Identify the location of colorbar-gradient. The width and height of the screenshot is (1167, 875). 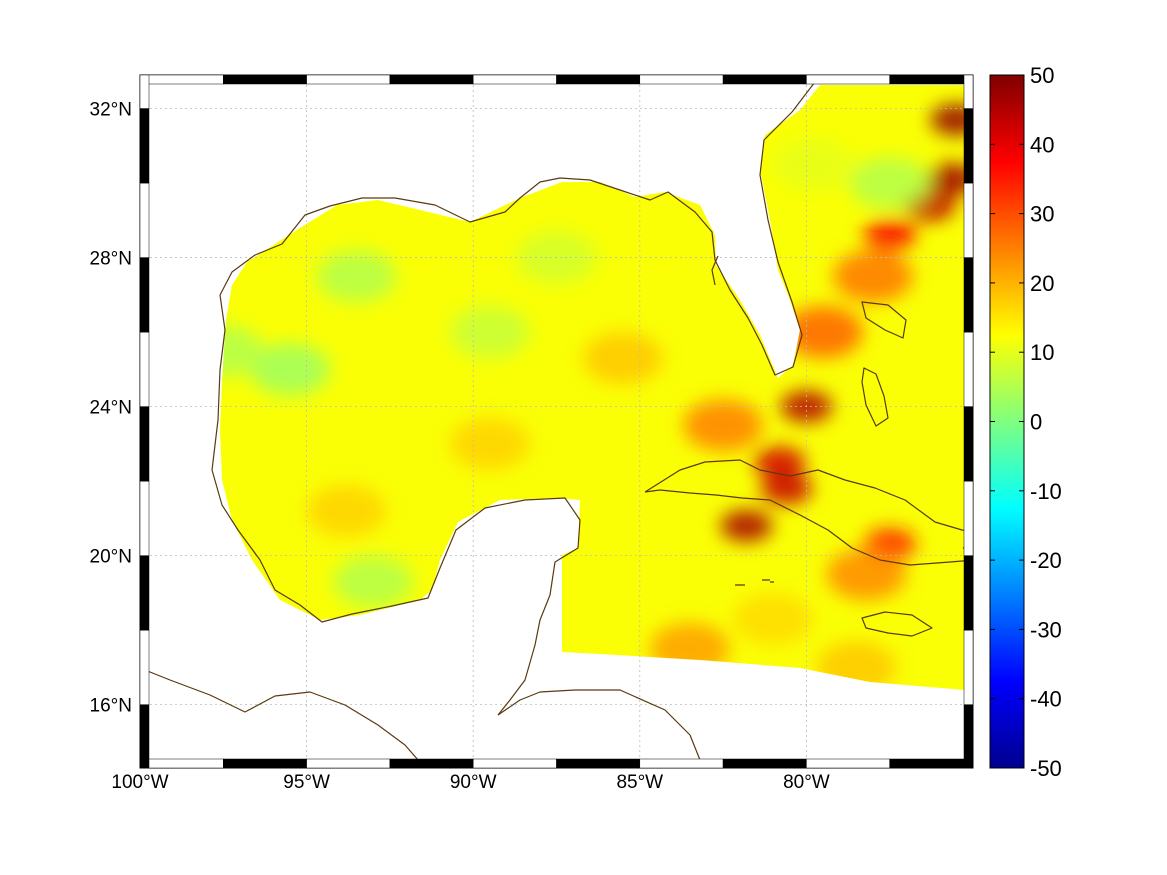
(1007, 421).